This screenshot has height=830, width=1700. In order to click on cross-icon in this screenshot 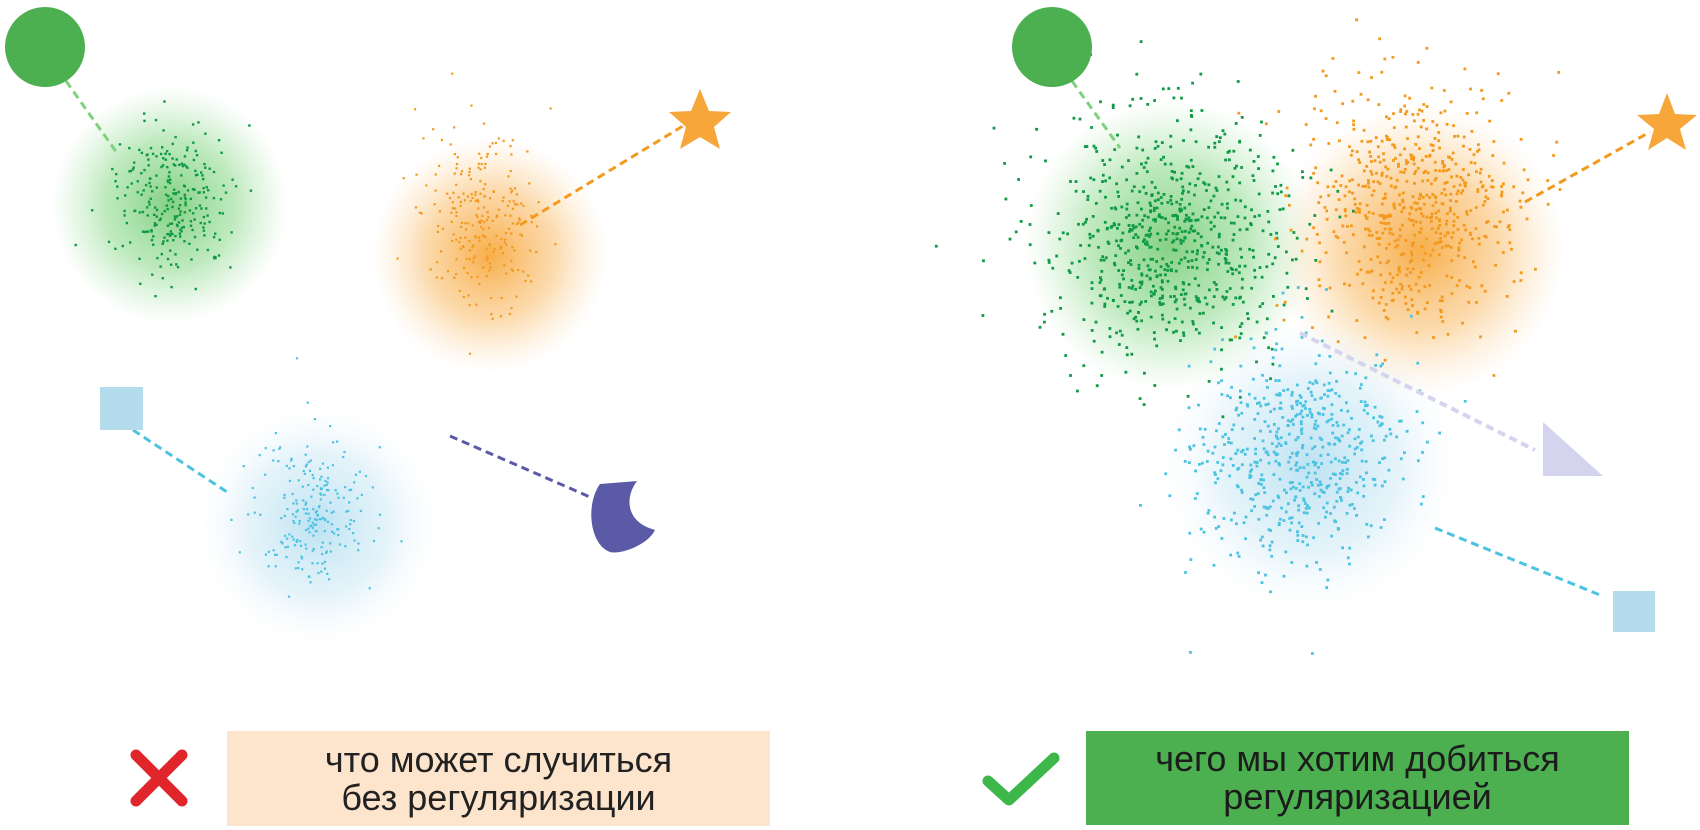, I will do `click(159, 778)`.